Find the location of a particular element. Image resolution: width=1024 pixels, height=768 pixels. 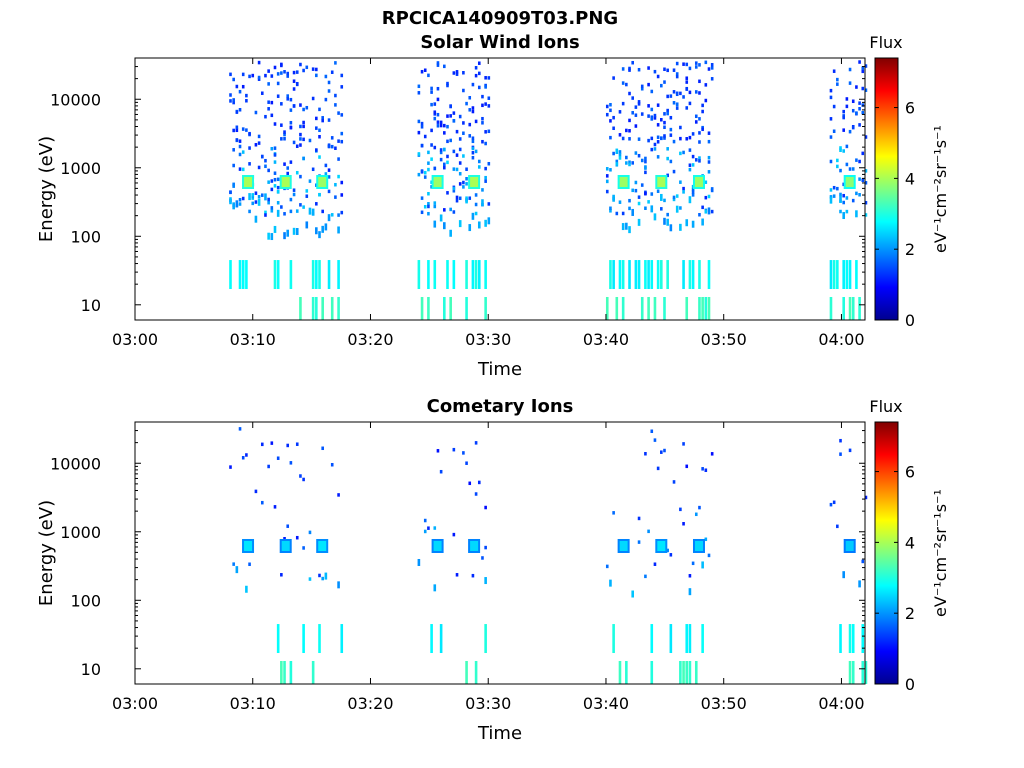

hotspot-point is located at coordinates (322, 545).